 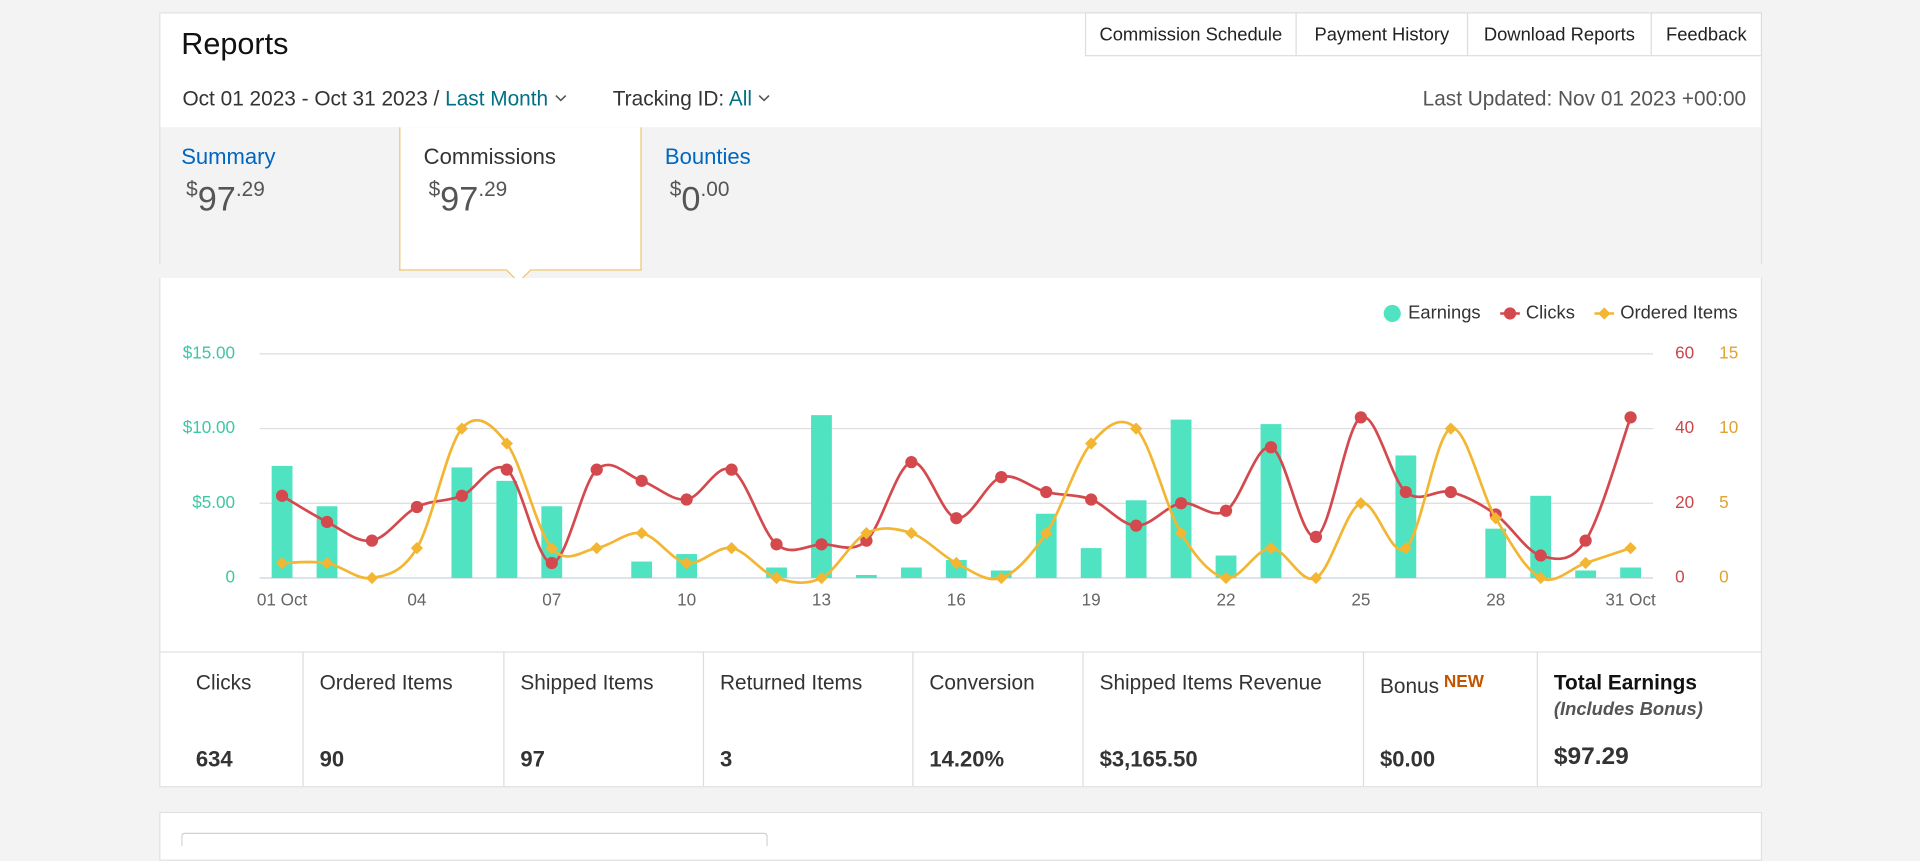 I want to click on y3-tick-label: 15, so click(x=1728, y=352).